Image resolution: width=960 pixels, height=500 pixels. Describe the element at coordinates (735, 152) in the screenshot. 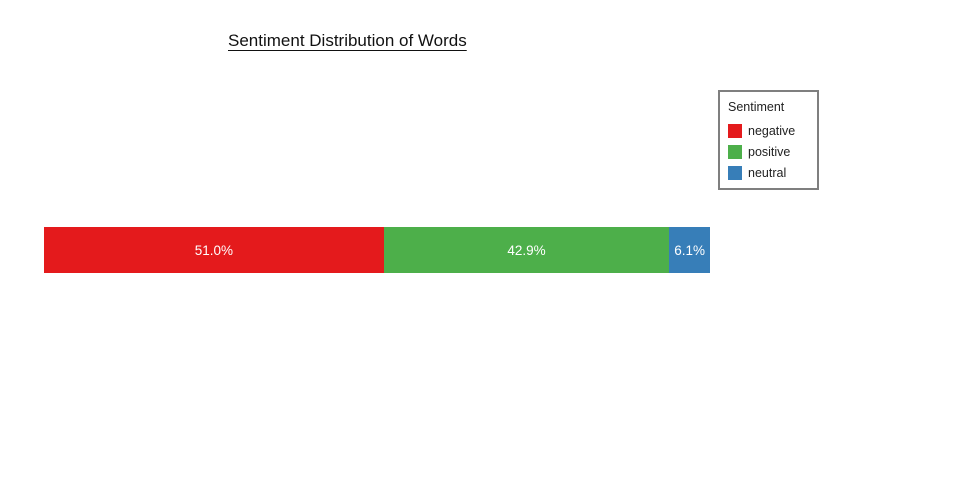

I see `positive-swatch-icon` at that location.